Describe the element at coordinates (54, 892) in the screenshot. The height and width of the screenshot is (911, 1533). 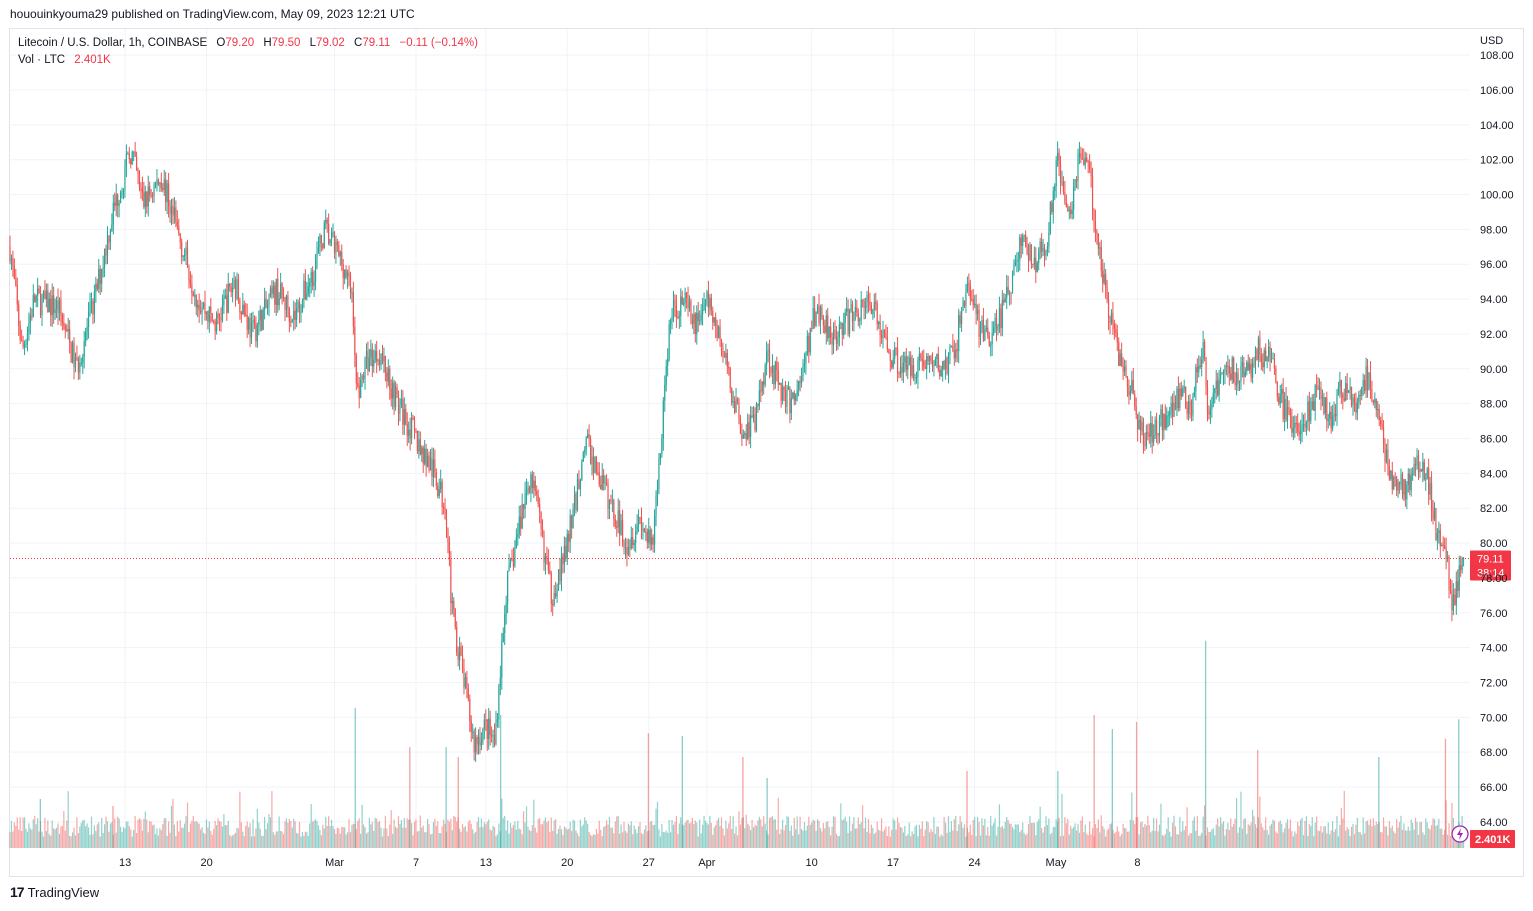
I see `tradingview-brand: 17 TradingView` at that location.